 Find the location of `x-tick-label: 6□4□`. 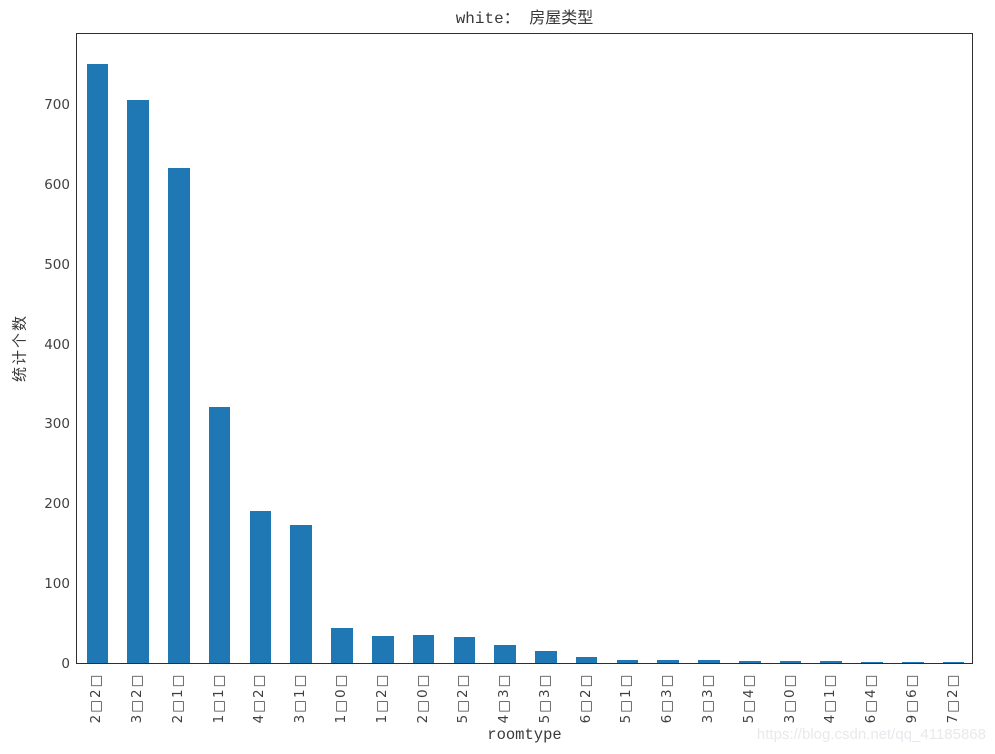

x-tick-label: 6□4□ is located at coordinates (871, 698).